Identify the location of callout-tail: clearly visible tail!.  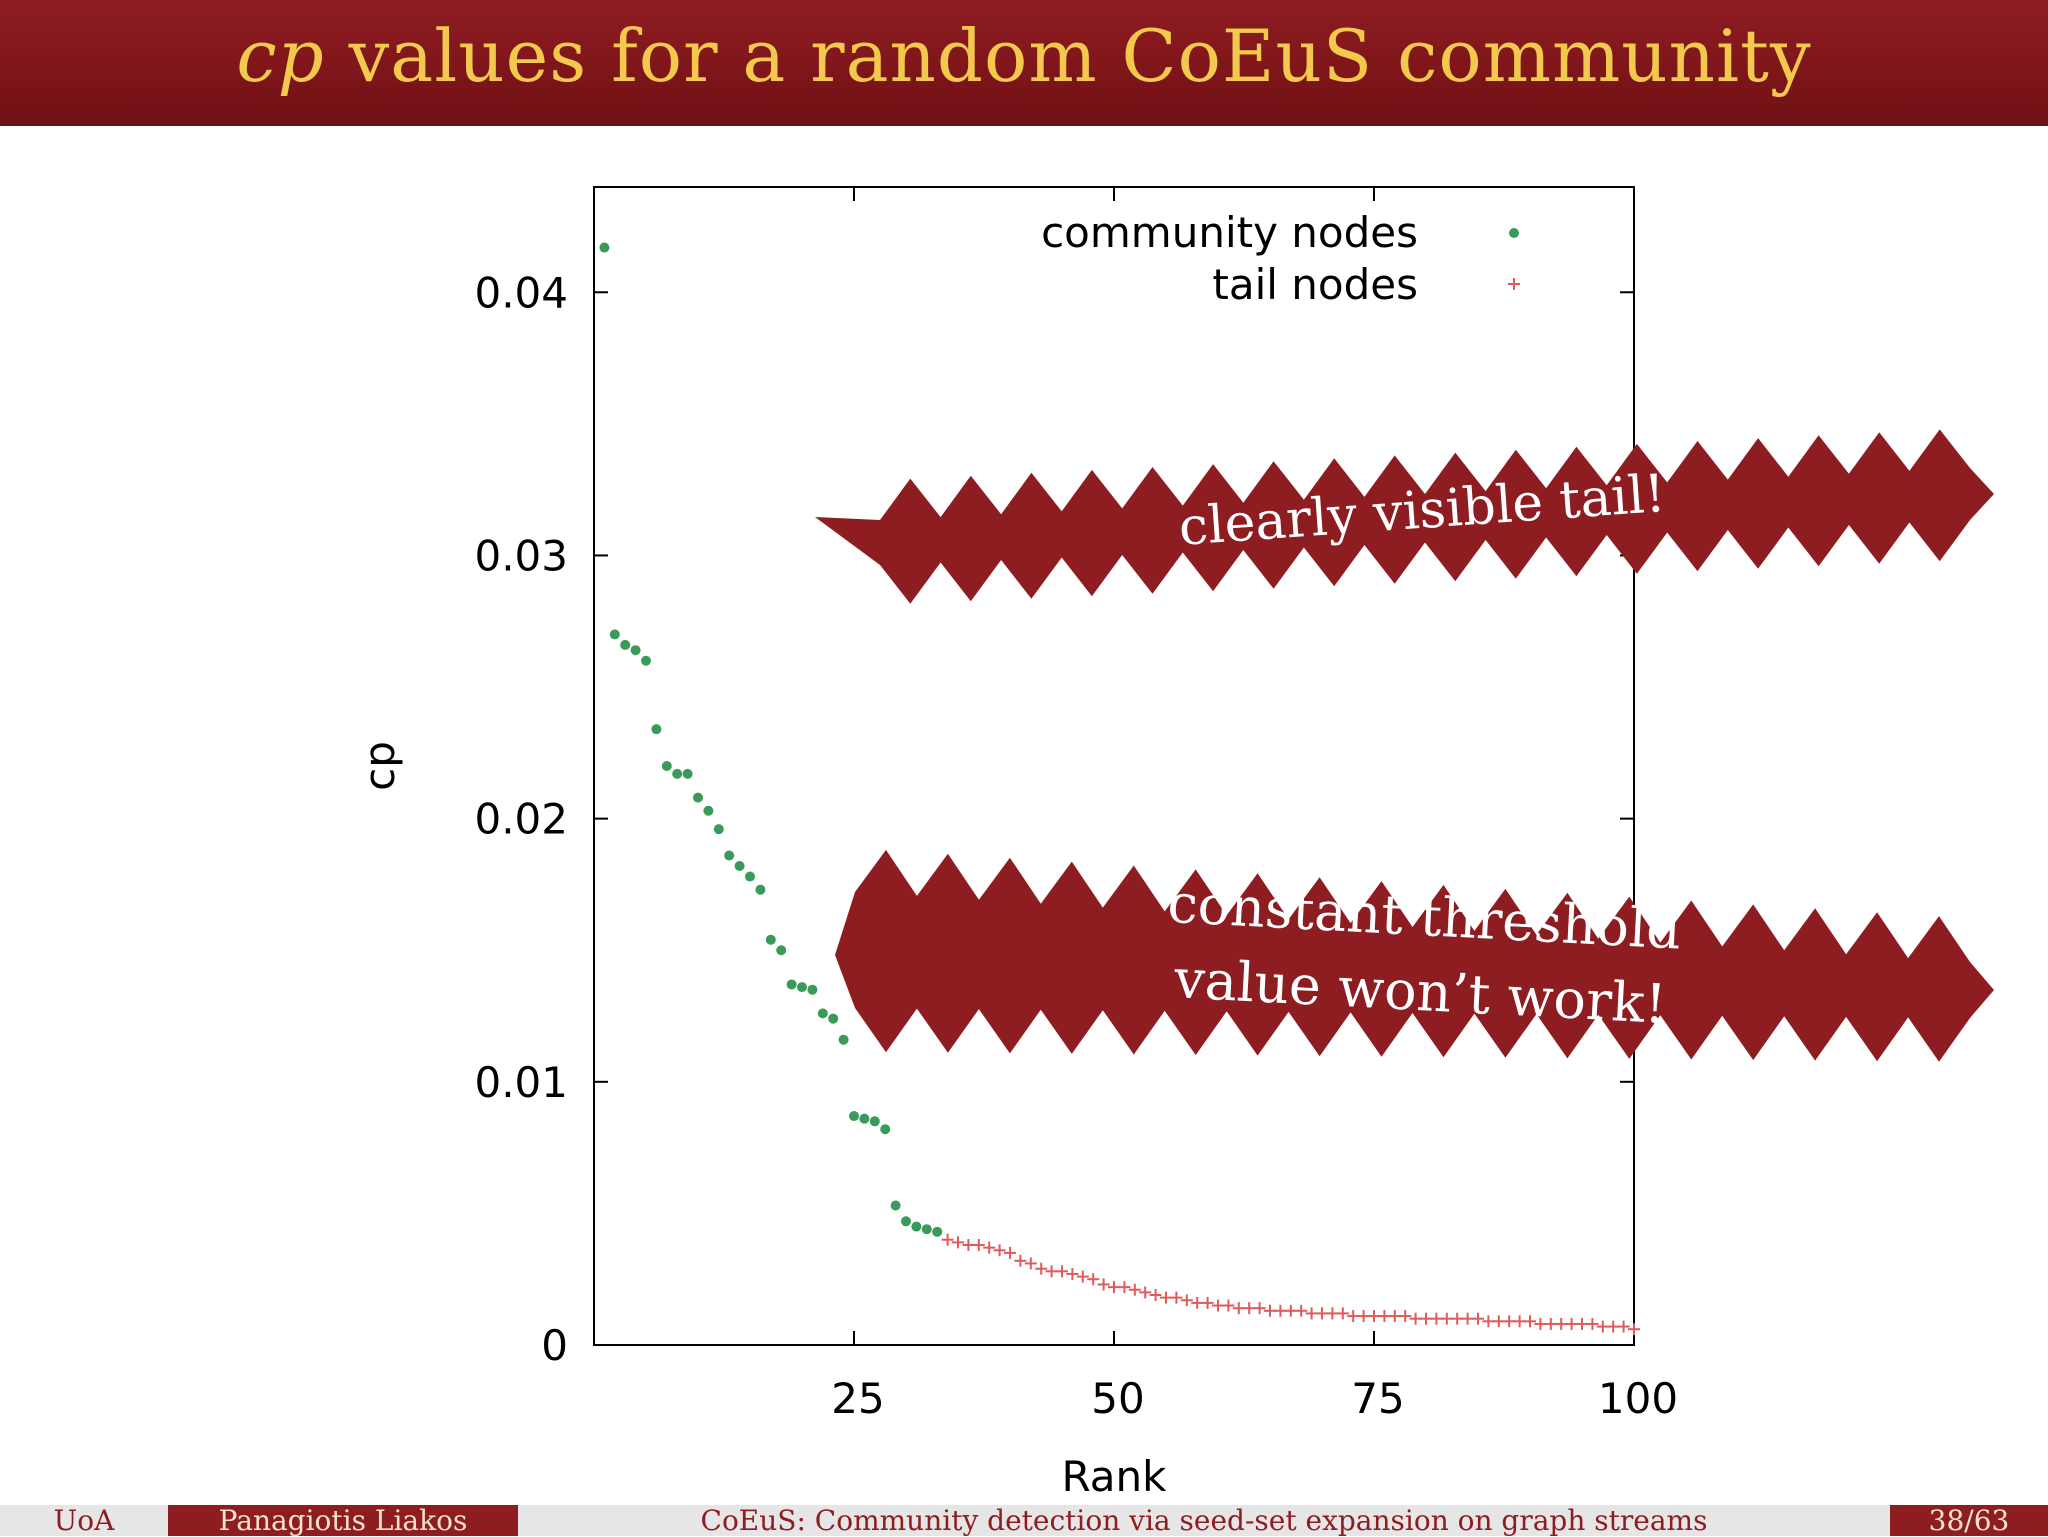
(1404, 516).